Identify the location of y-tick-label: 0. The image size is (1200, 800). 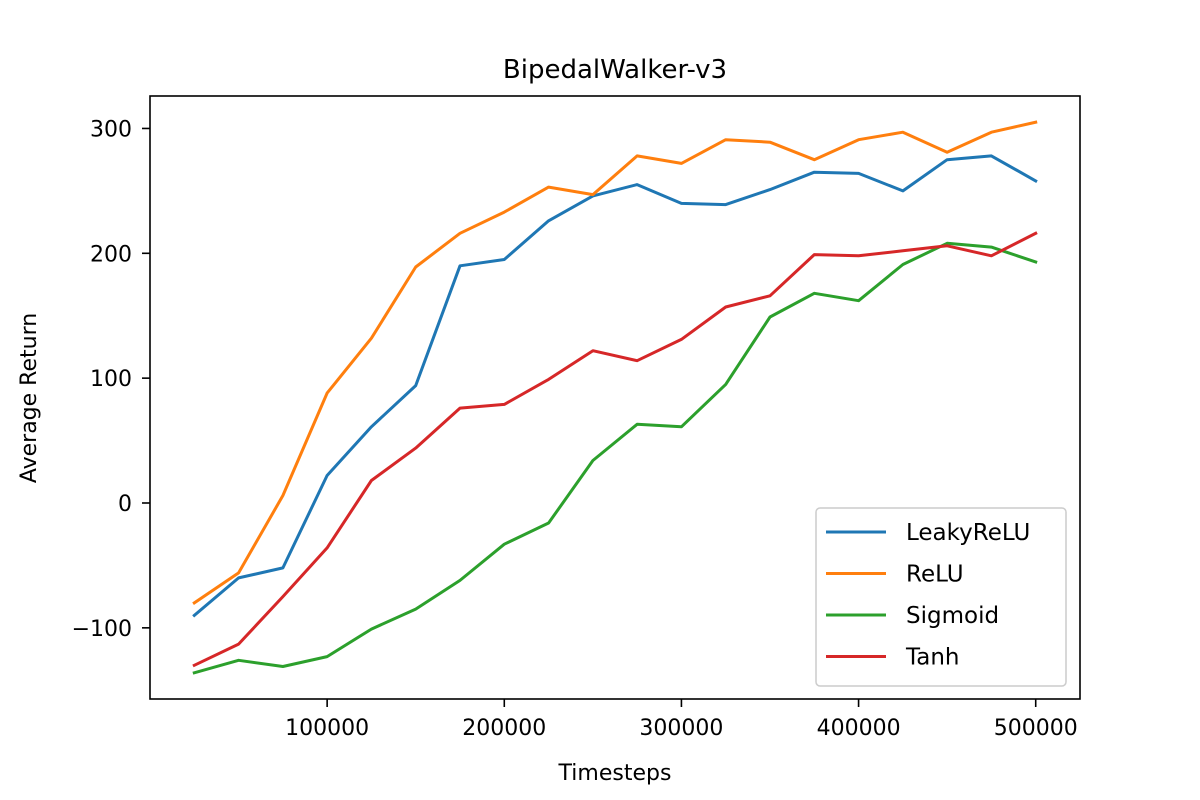
(125, 504).